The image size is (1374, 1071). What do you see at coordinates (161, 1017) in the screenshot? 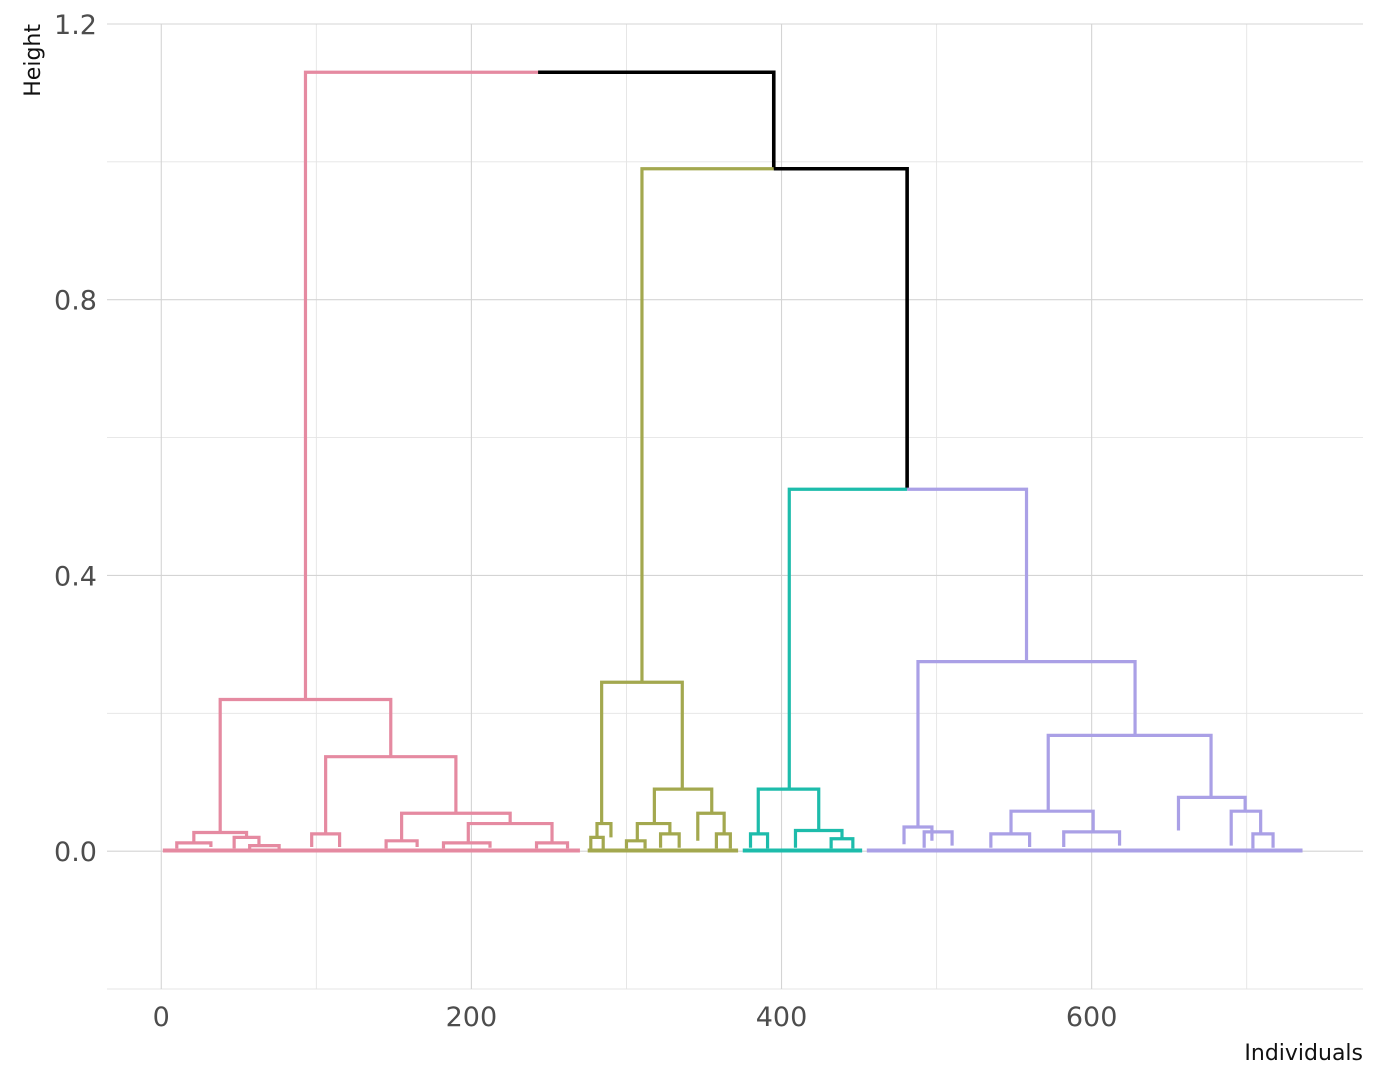
I see `x-tick-label: 0` at bounding box center [161, 1017].